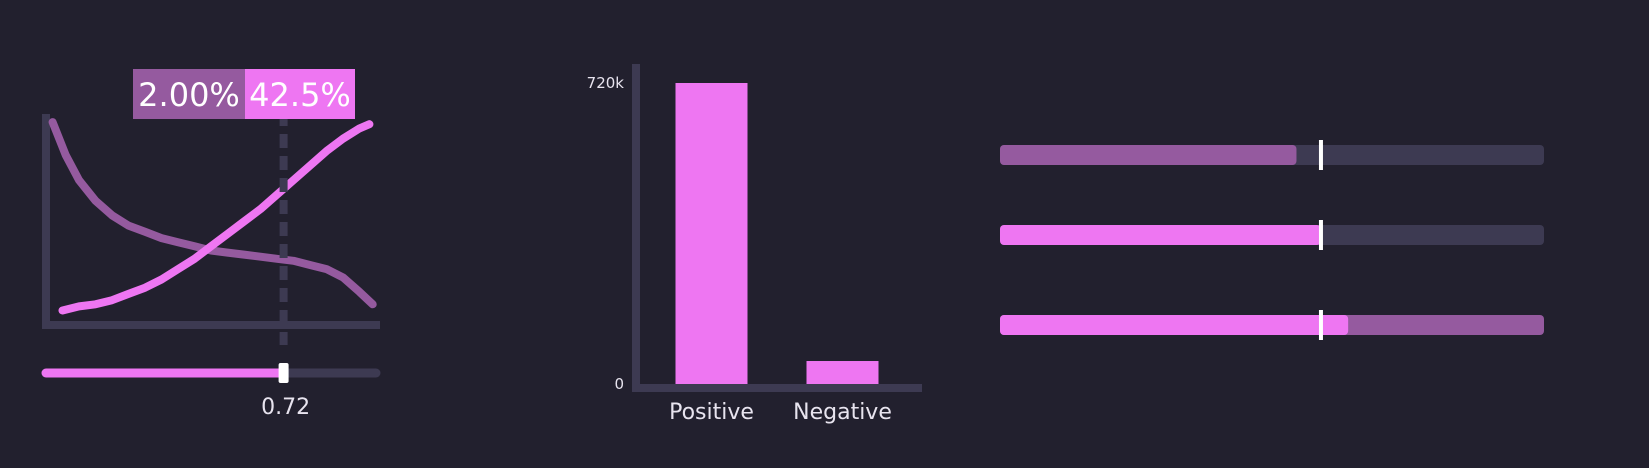 Image resolution: width=1649 pixels, height=468 pixels. Describe the element at coordinates (283, 373) in the screenshot. I see `threshold-slider-thumb` at that location.